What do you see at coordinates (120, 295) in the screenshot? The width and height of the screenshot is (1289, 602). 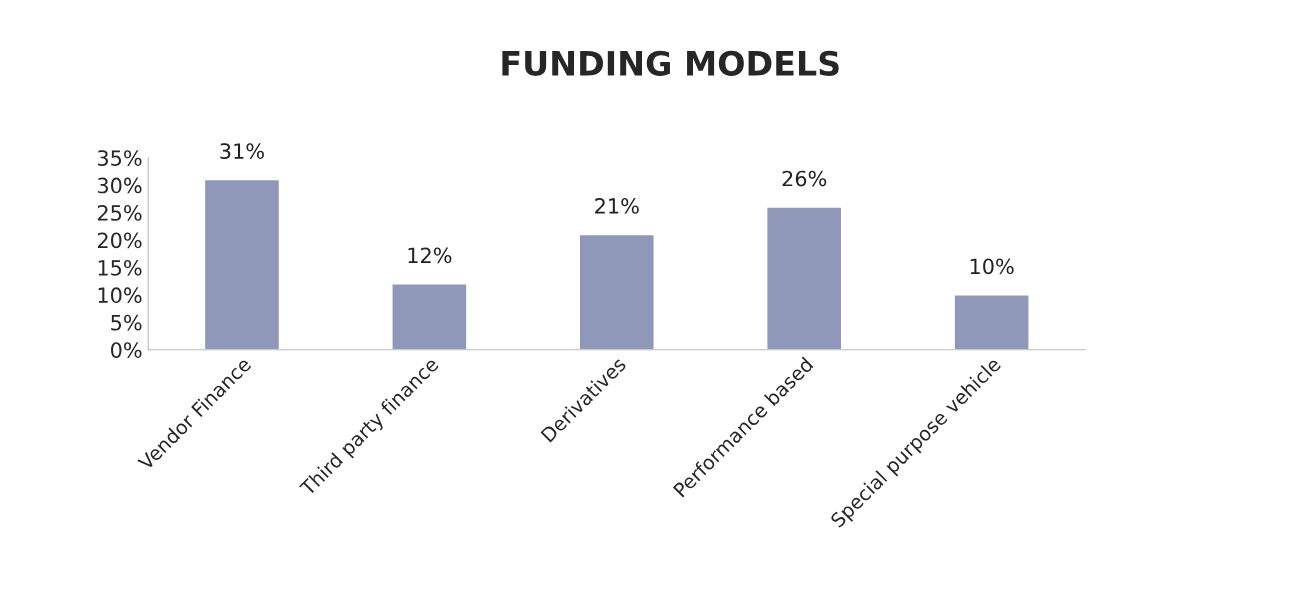 I see `y-tick-label: 10%` at bounding box center [120, 295].